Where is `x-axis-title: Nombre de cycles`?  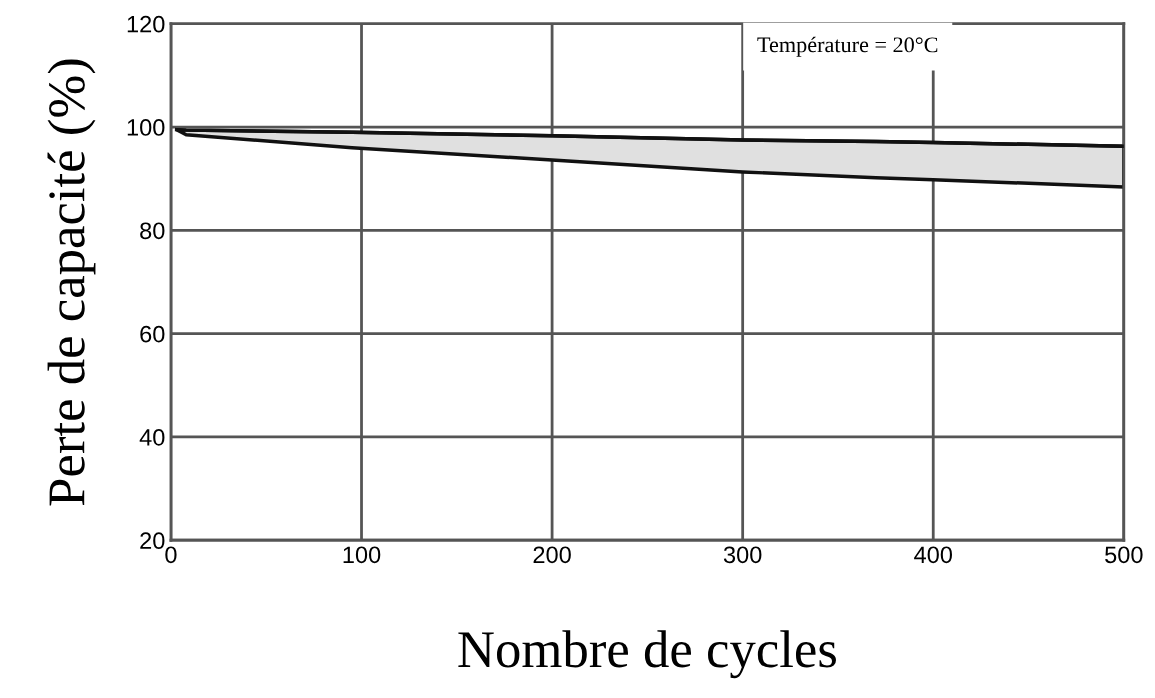 x-axis-title: Nombre de cycles is located at coordinates (647, 654).